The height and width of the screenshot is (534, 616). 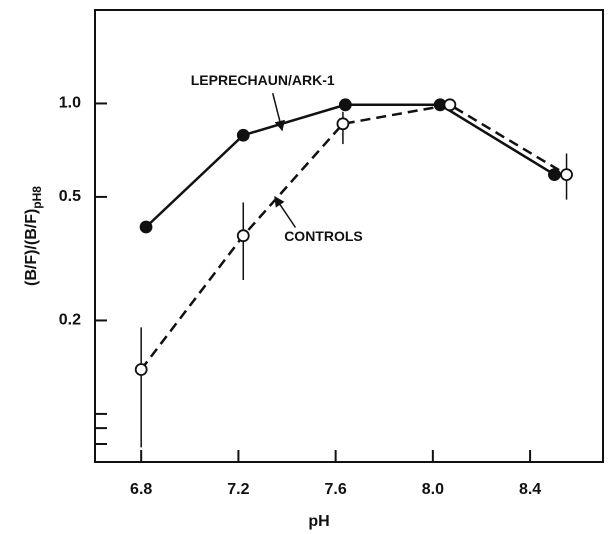 What do you see at coordinates (37, 197) in the screenshot?
I see `y-label-sub: pH8` at bounding box center [37, 197].